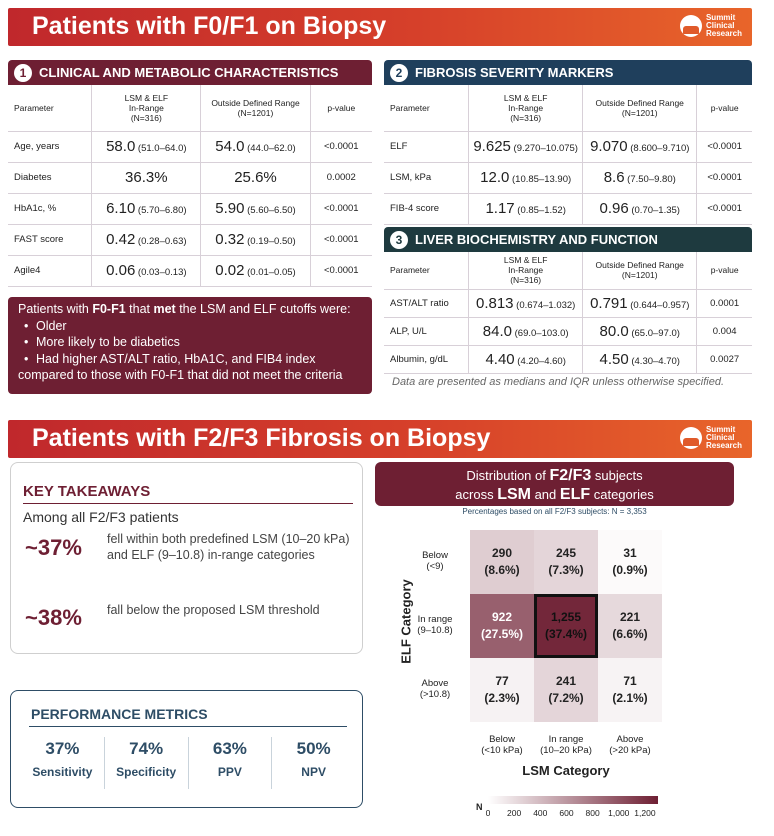 This screenshot has height=836, width=774. What do you see at coordinates (255, 271) in the screenshot?
I see `outside-range-cell: 0.02 (0.01–0.05)` at bounding box center [255, 271].